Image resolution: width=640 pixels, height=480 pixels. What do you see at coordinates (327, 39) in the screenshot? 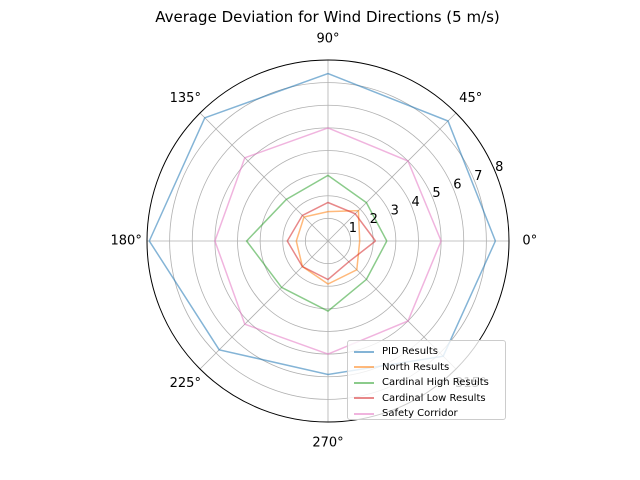
I see `theta-tick-label: 90°` at bounding box center [327, 39].